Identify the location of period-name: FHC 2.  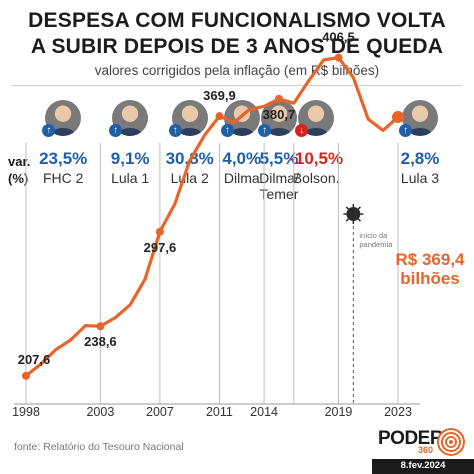
(63, 178).